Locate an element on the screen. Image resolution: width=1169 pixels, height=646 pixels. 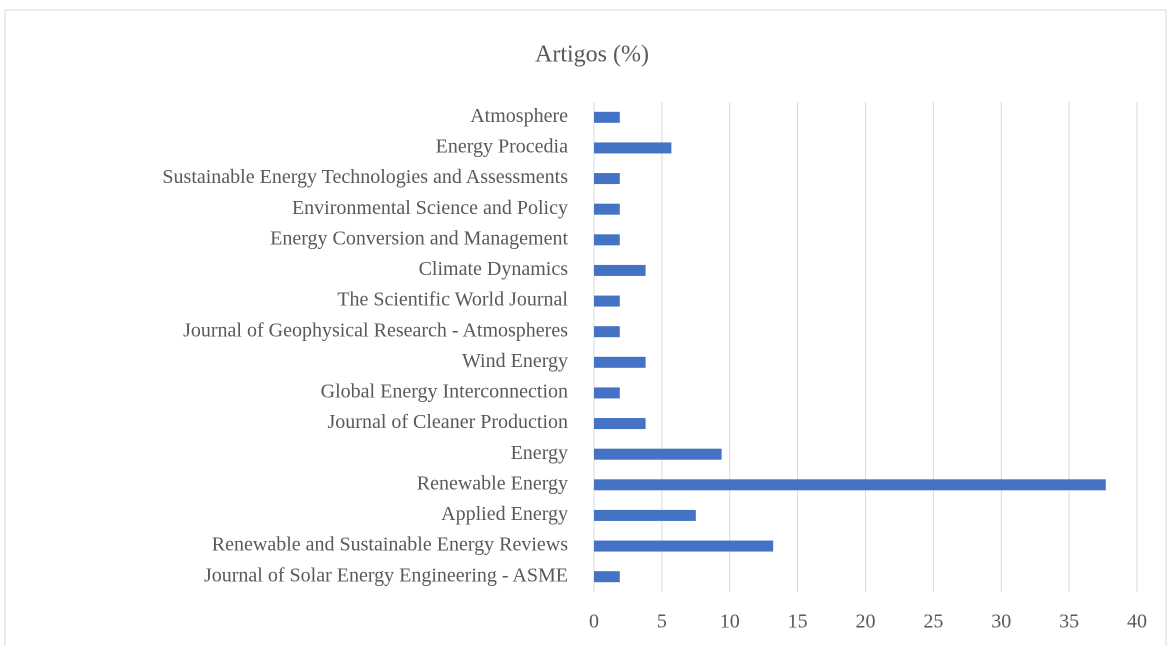
y-tick-label: Renewable and Sustainable Energy Reviews is located at coordinates (390, 545).